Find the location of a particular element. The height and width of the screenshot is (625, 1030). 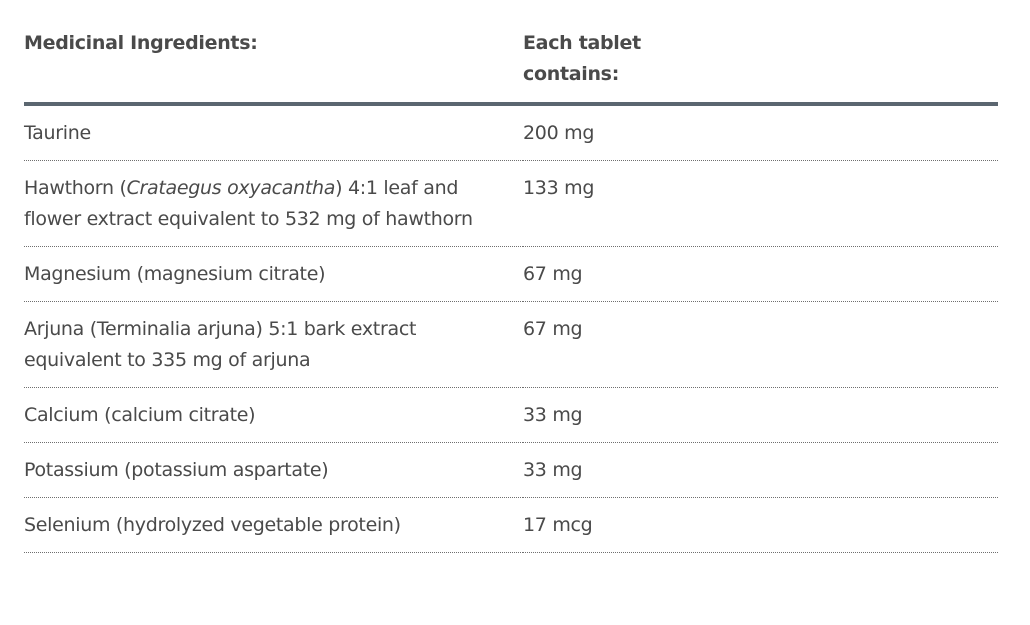

table-row: Potassium (potassium aspartate) 33 mg is located at coordinates (511, 470).